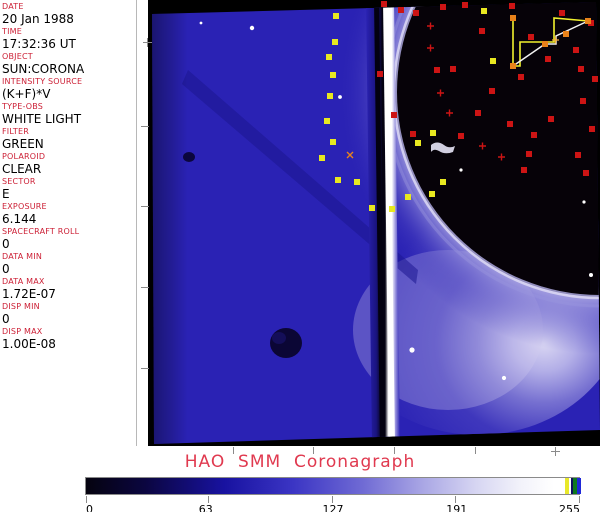 The image size is (600, 512). I want to click on metadata-row: TYPE-OBS WHITE LIGHT, so click(69, 114).